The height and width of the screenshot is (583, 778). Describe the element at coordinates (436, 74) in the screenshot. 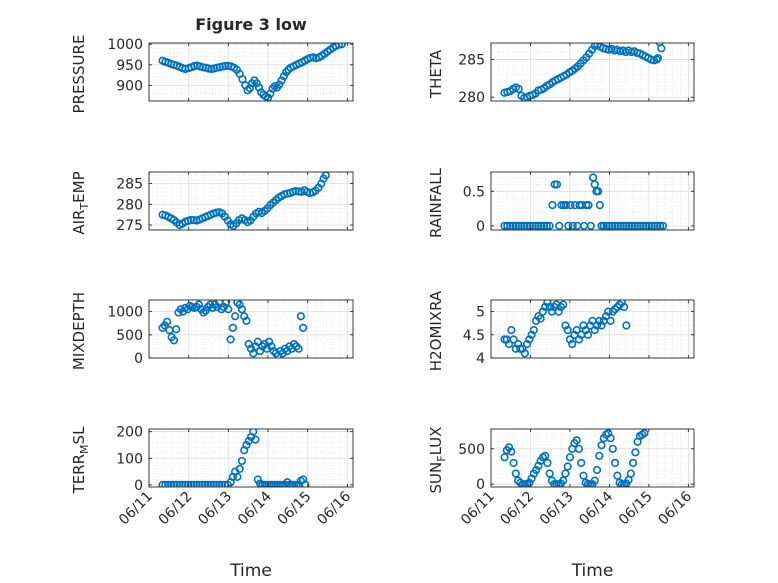

I see `y-axis-label: THETA` at that location.